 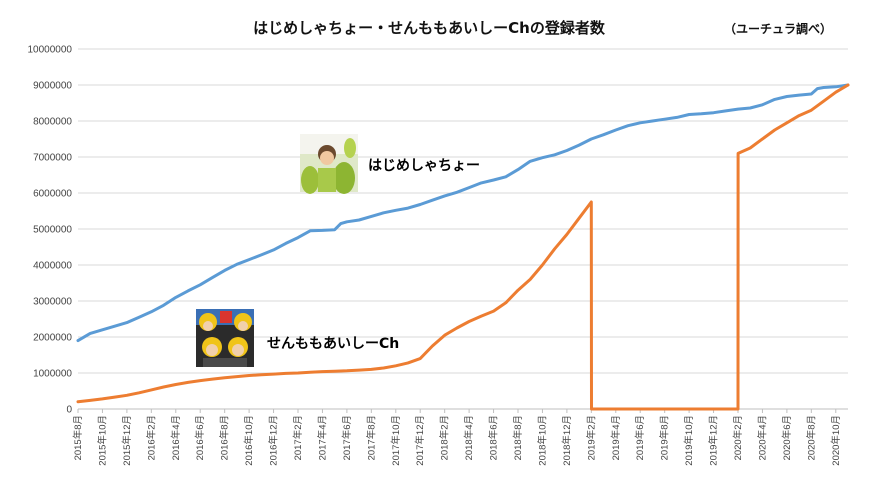 What do you see at coordinates (396, 440) in the screenshot?
I see `x-tick-label: 2017年10月` at bounding box center [396, 440].